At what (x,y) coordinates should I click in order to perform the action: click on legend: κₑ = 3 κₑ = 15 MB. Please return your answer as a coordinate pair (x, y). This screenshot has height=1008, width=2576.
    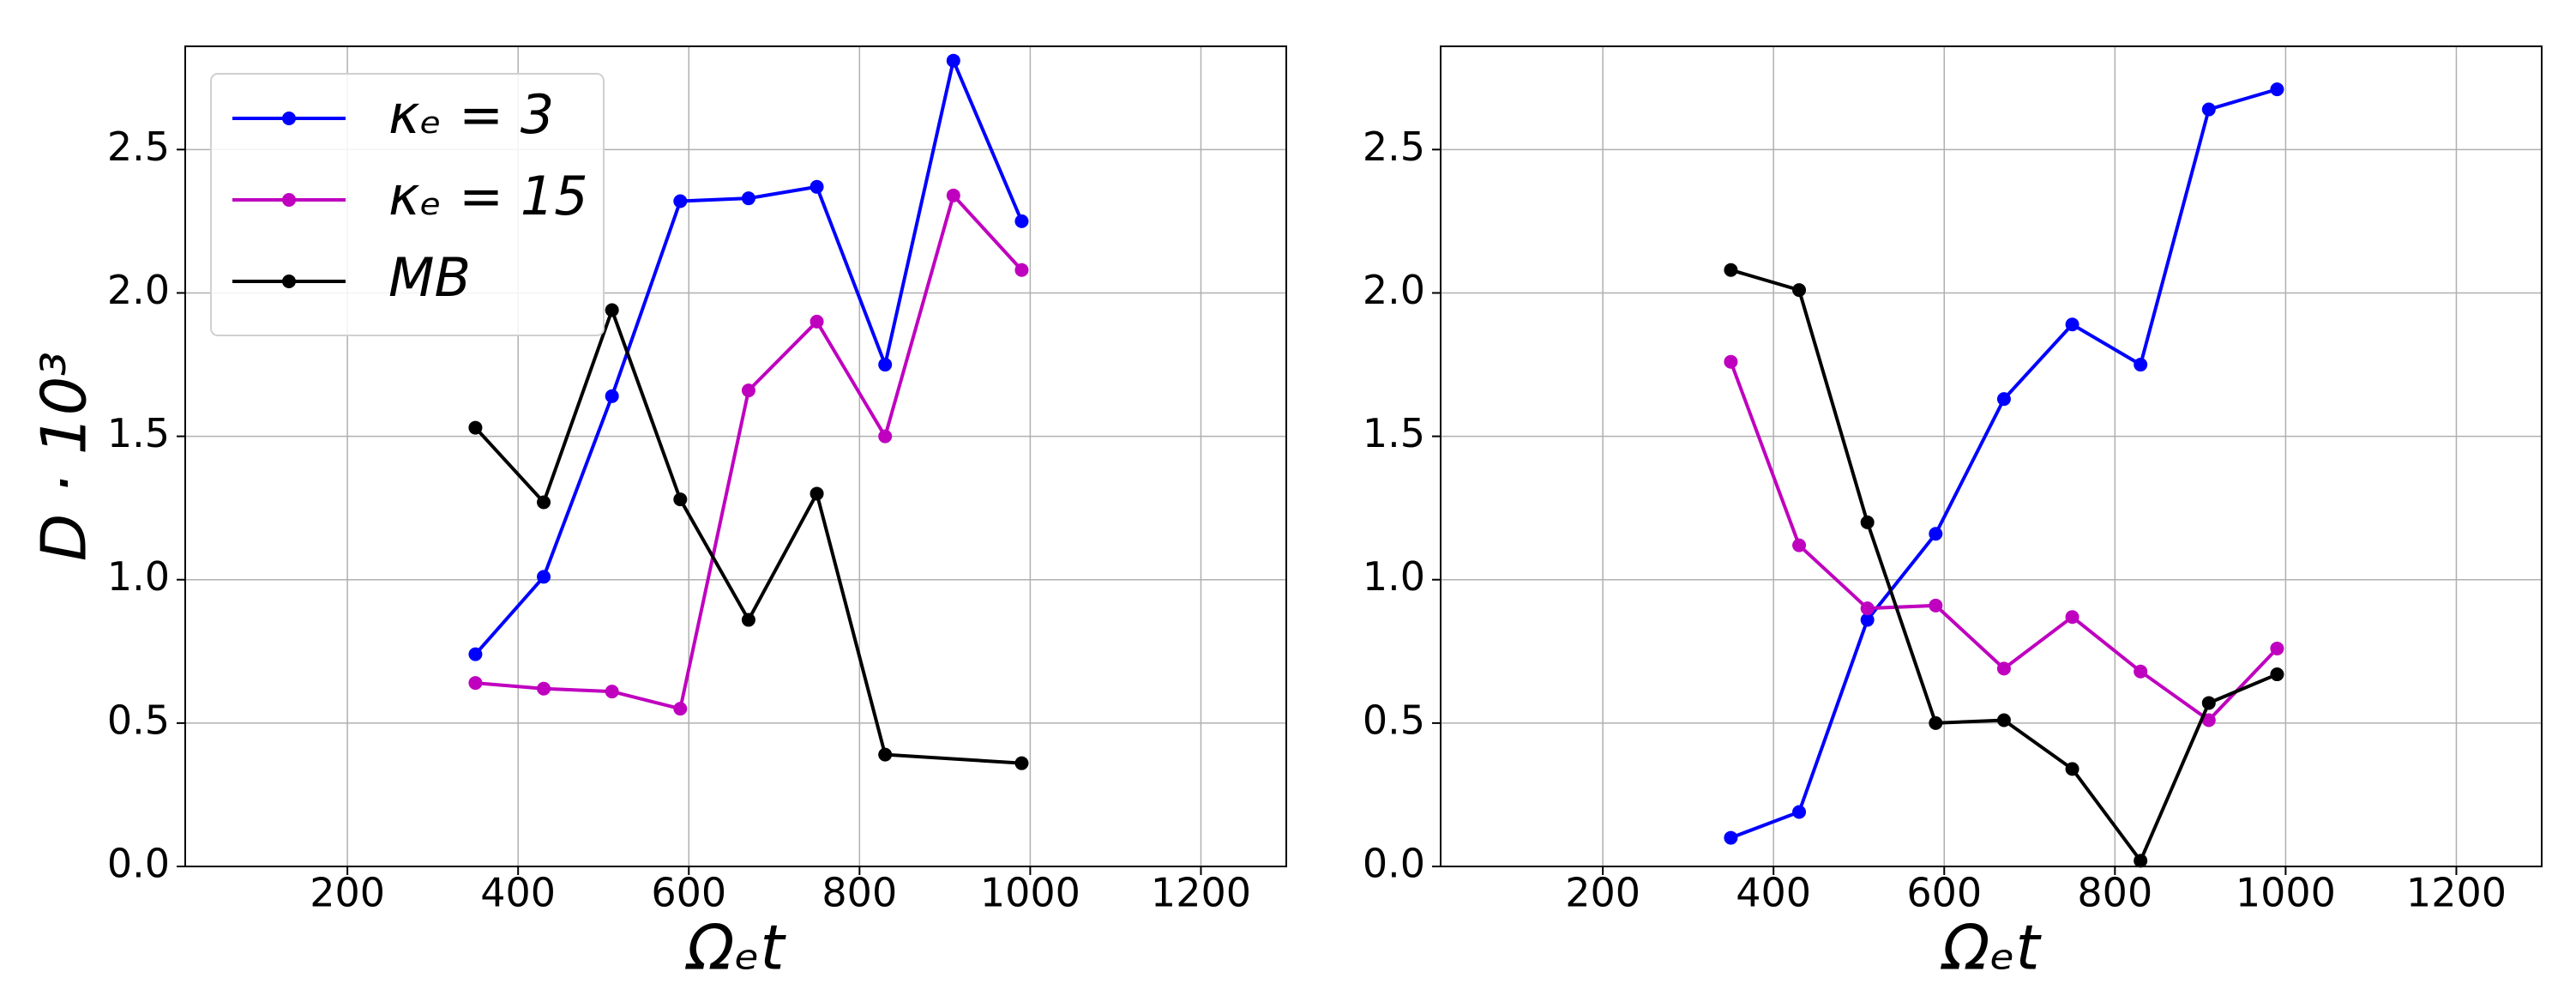
    Looking at the image, I should click on (407, 205).